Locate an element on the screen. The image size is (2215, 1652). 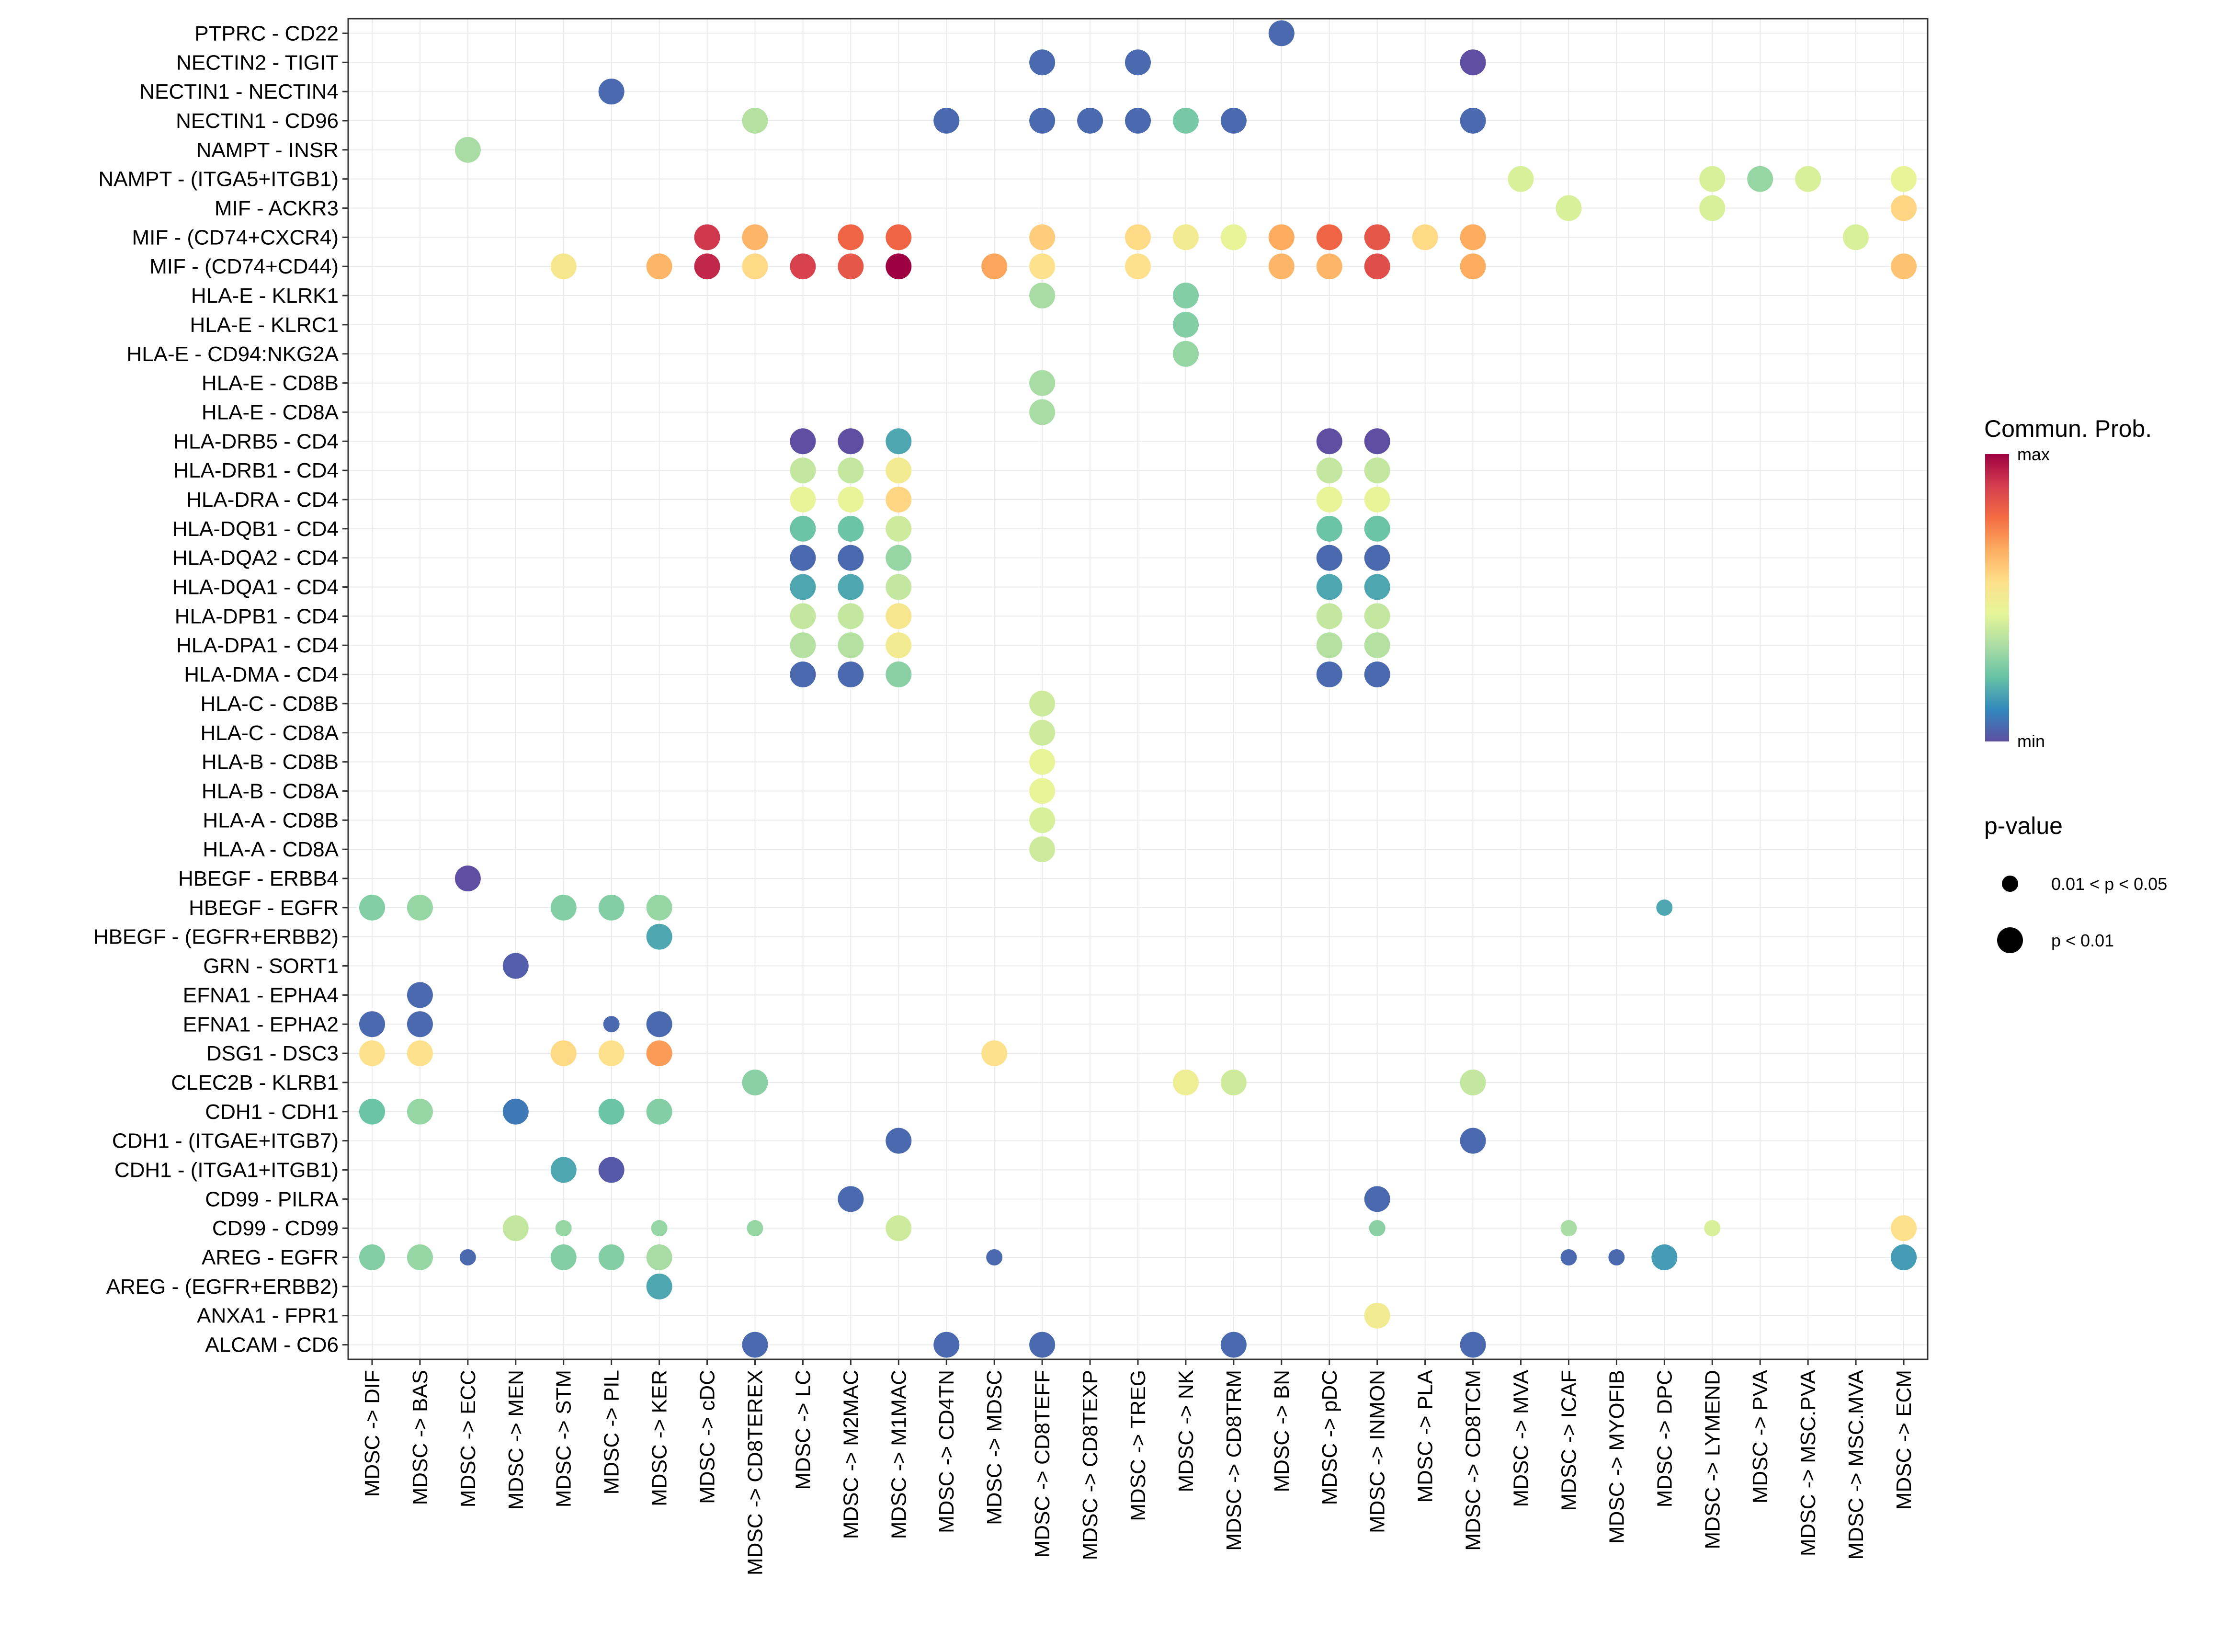
y-tick-label: AREG - (EGFR+ERBB2) is located at coordinates (222, 1287).